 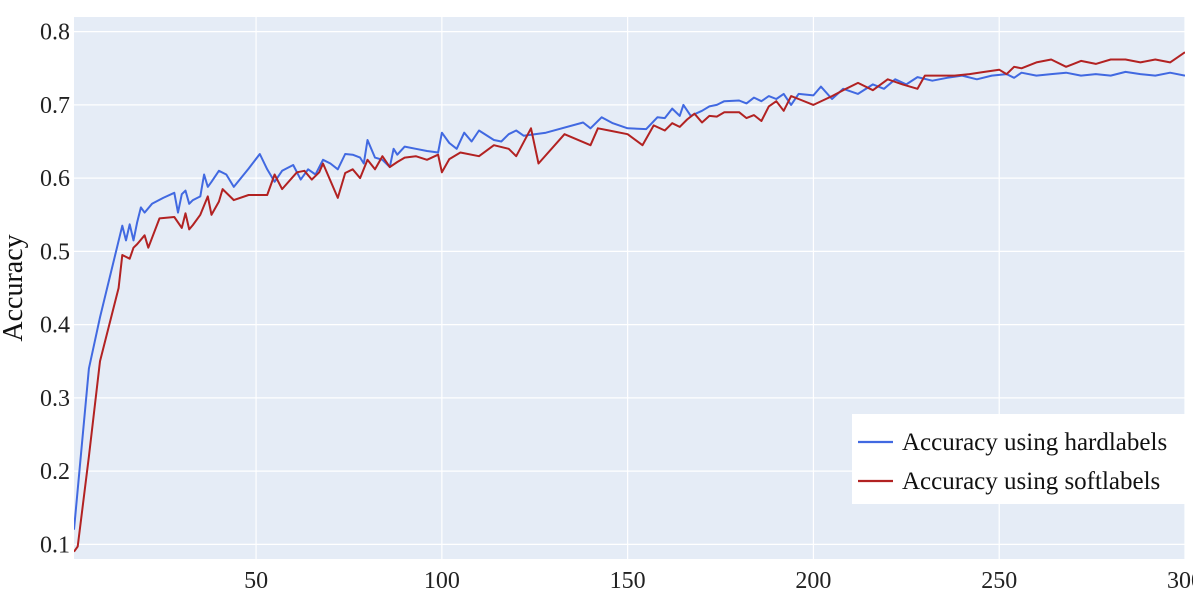 I want to click on legend-label-1: Accuracy using hardlabels, so click(x=1034, y=442).